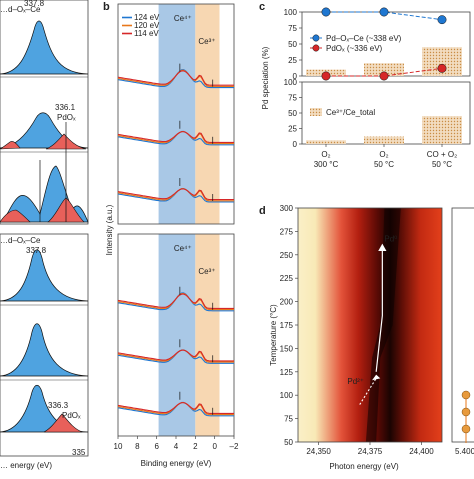 Image resolution: width=474 pixels, height=479 pixels. What do you see at coordinates (370, 451) in the screenshot?
I see `d-xtick-1: 24,375` at bounding box center [370, 451].